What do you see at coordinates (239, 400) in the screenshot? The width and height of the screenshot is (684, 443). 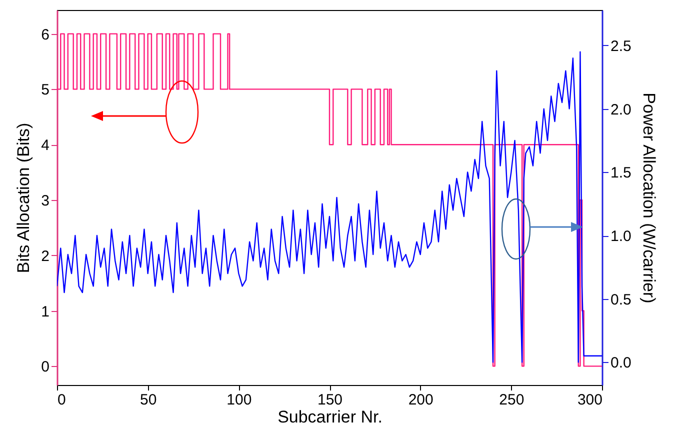 I see `x-tick-label: 100` at bounding box center [239, 400].